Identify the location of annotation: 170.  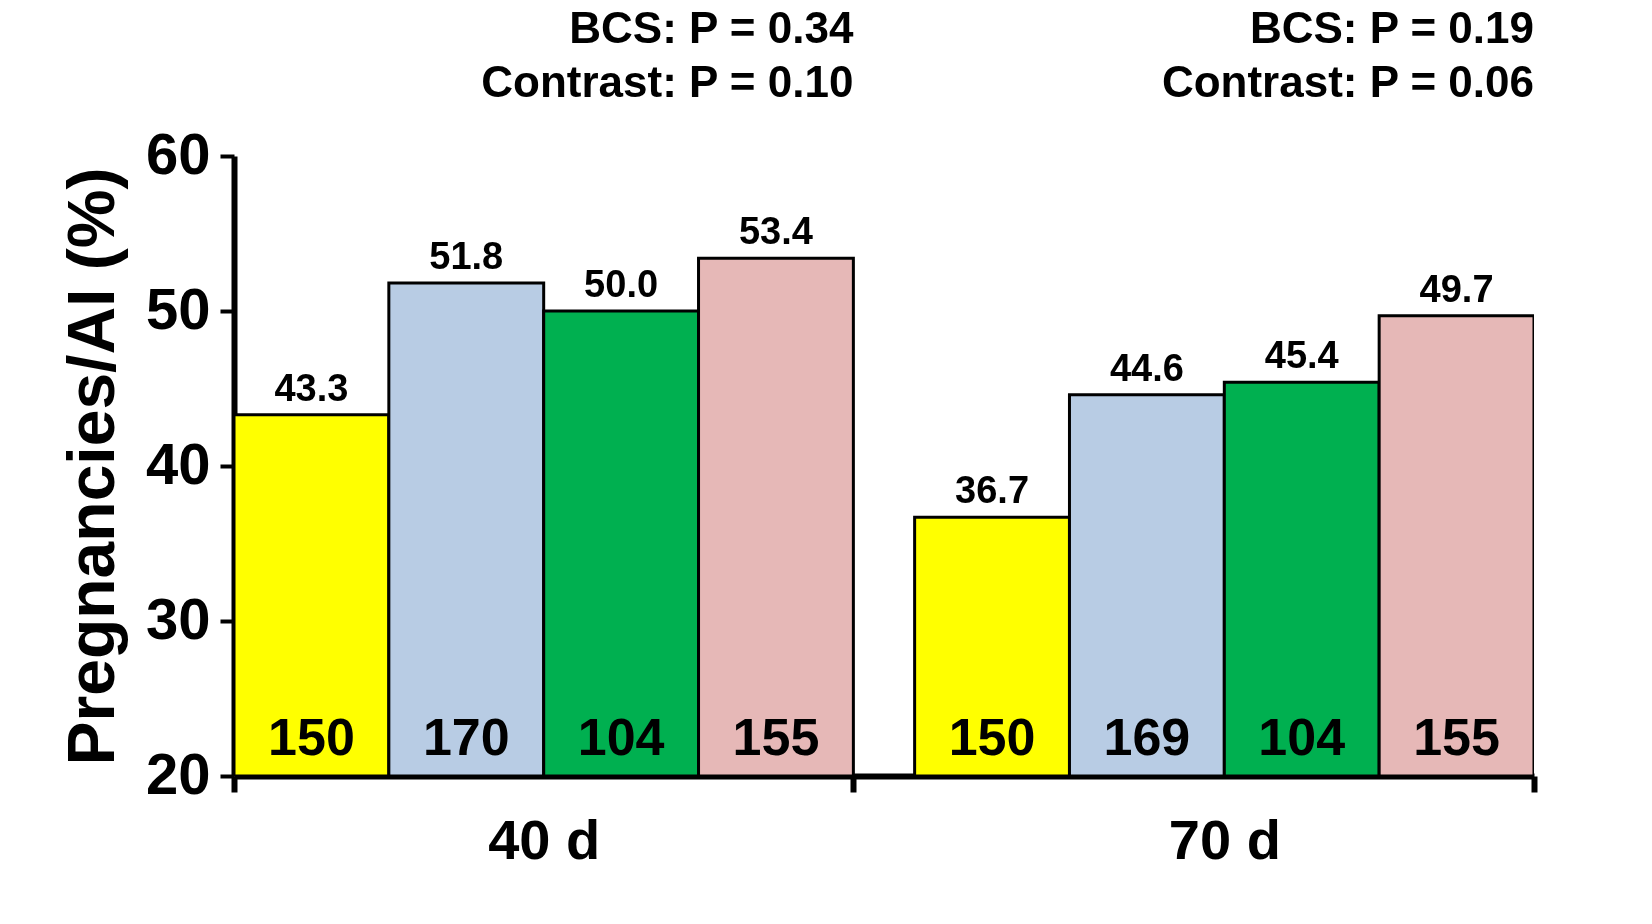
(466, 737).